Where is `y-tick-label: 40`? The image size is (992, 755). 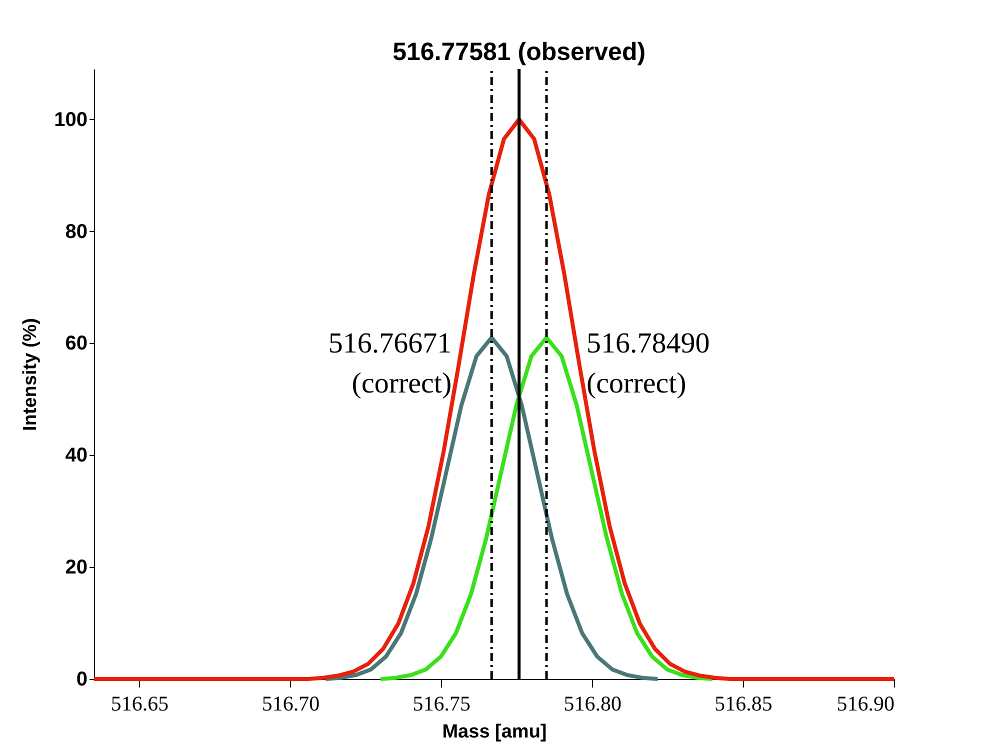 y-tick-label: 40 is located at coordinates (76, 455).